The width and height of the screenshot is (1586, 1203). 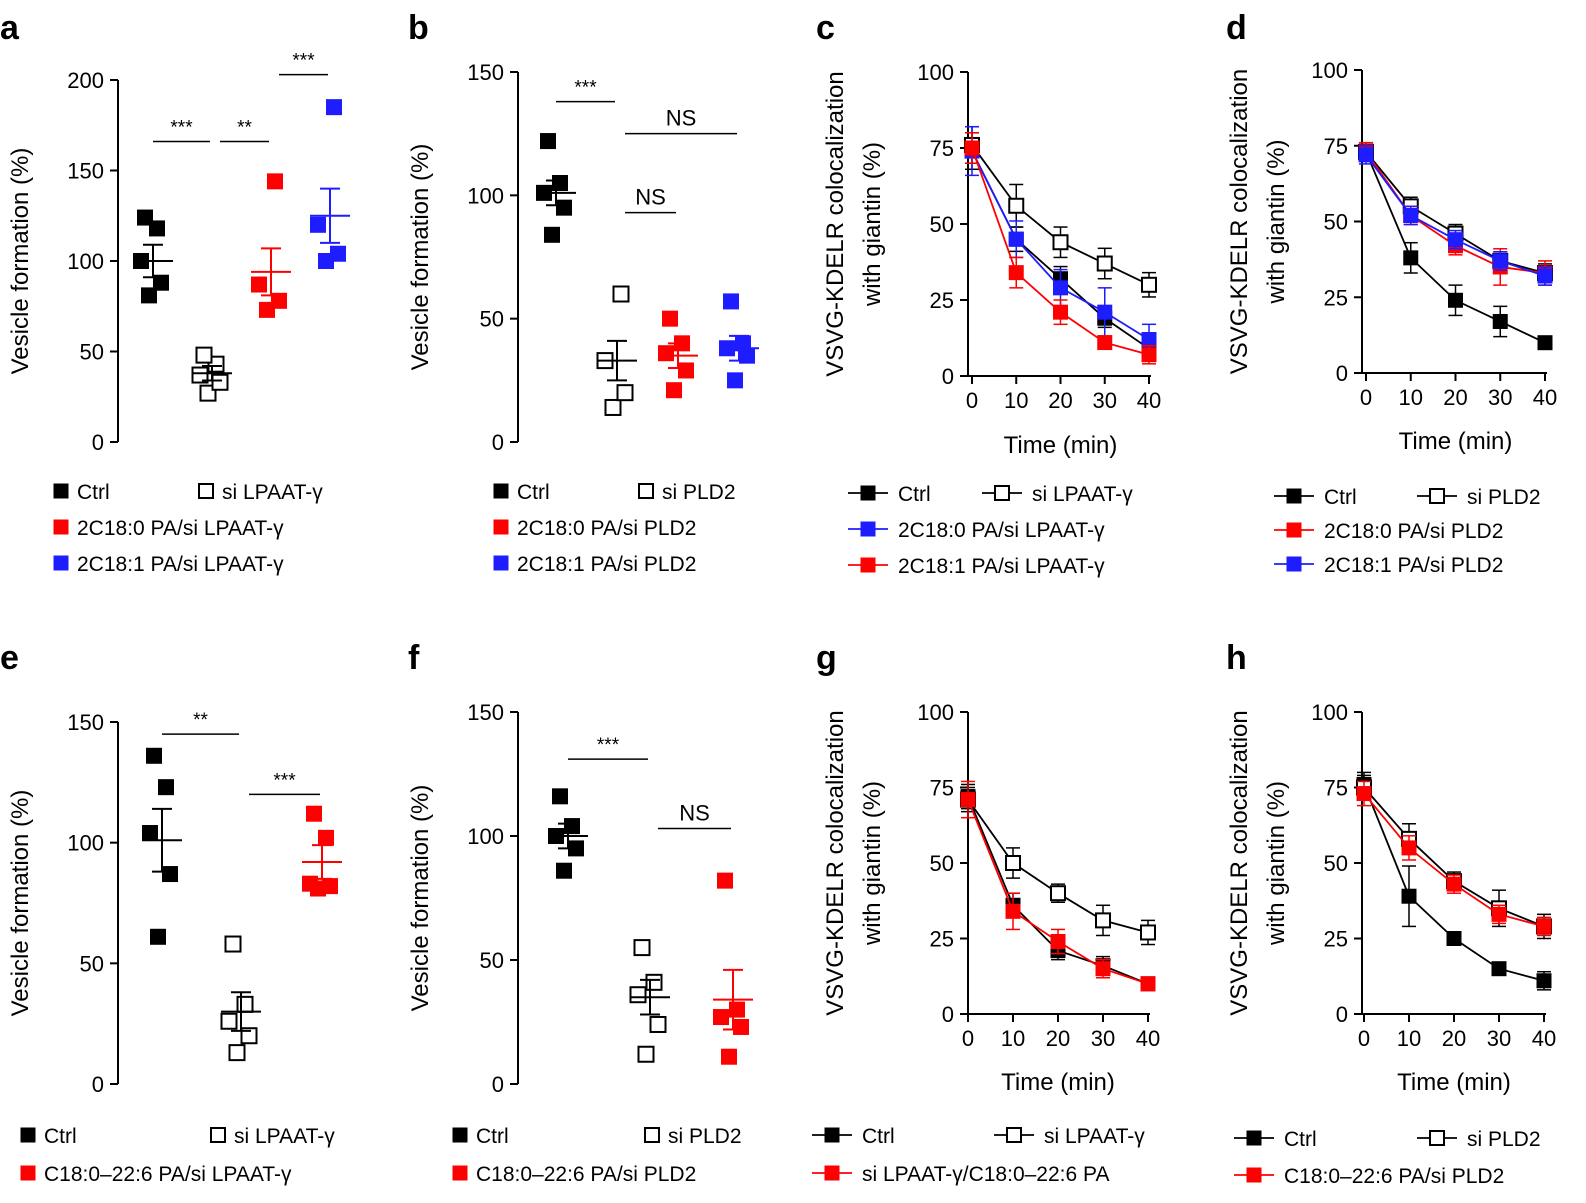 I want to click on legend-label-h: si PLD2, so click(x=1504, y=1139).